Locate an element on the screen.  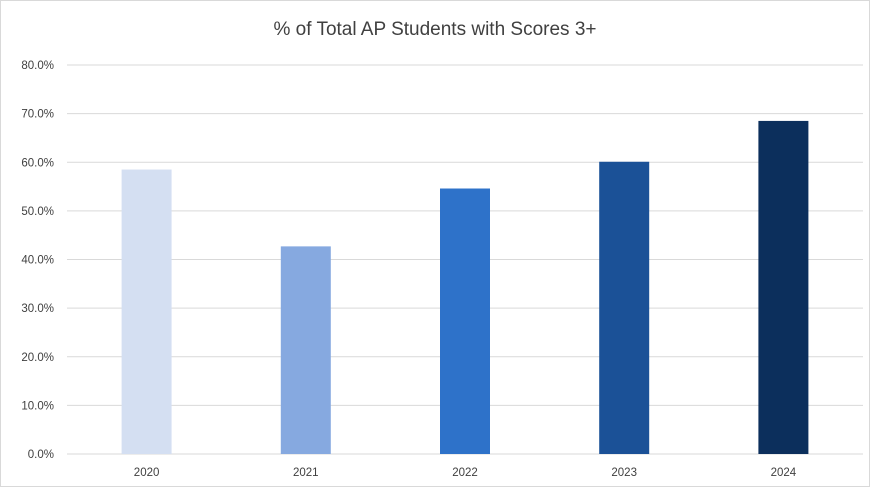
y-tick-label: 50.0% is located at coordinates (37, 212).